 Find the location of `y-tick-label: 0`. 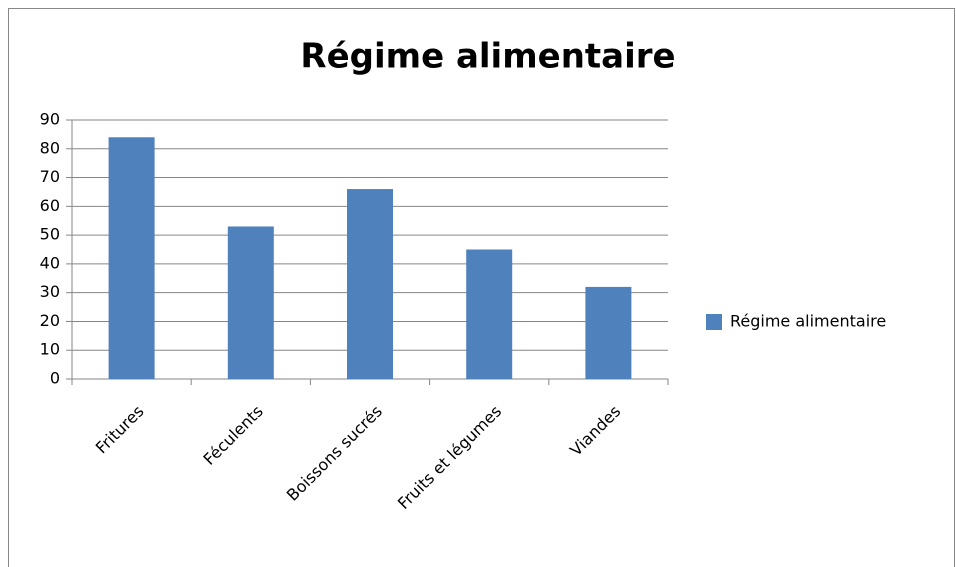

y-tick-label: 0 is located at coordinates (55, 378).